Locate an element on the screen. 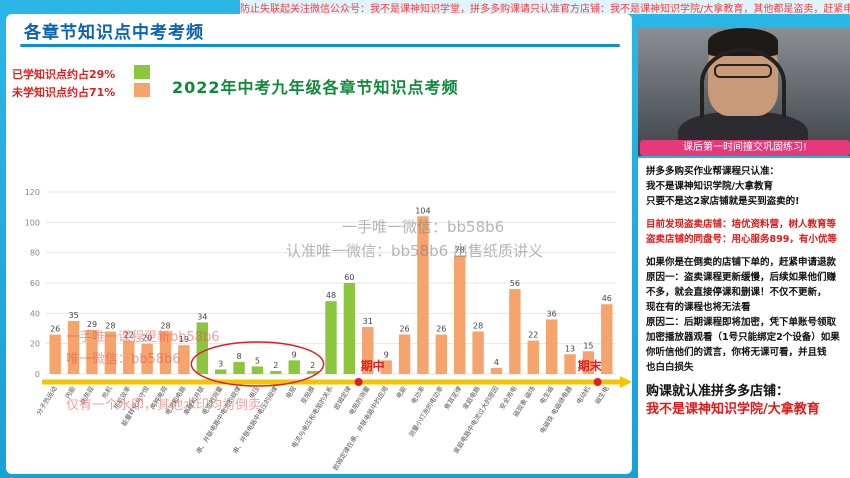 This screenshot has height=478, width=850. y-tick-label: 20 is located at coordinates (35, 344).